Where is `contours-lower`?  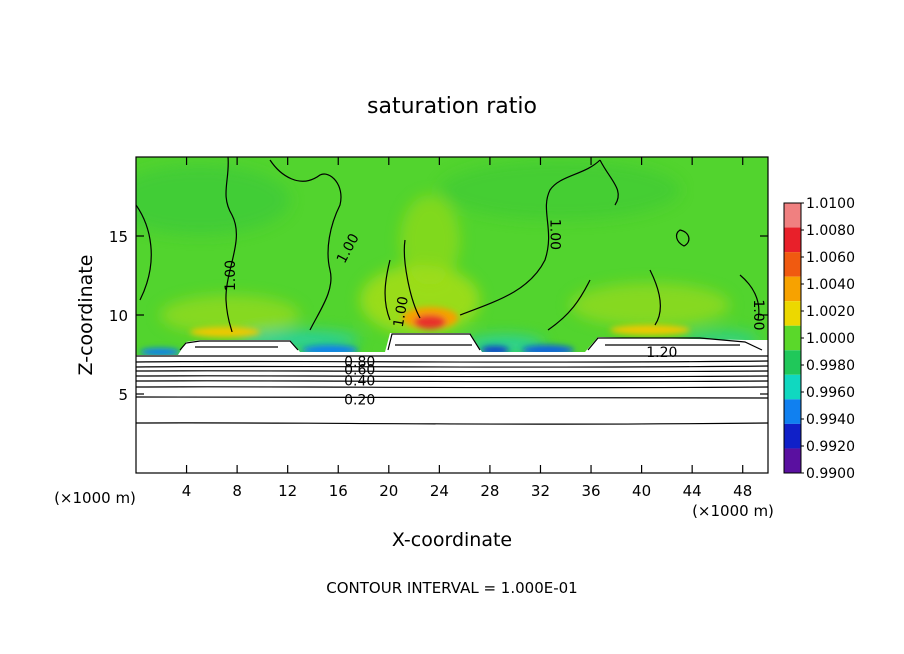
contours-lower is located at coordinates (452, 390).